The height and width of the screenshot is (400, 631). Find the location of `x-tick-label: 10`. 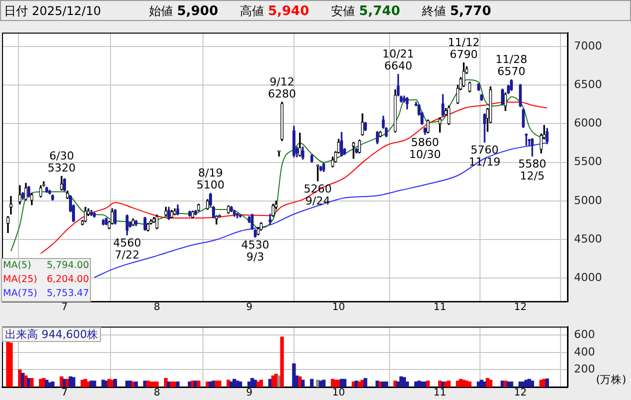

x-tick-label: 10 is located at coordinates (338, 393).